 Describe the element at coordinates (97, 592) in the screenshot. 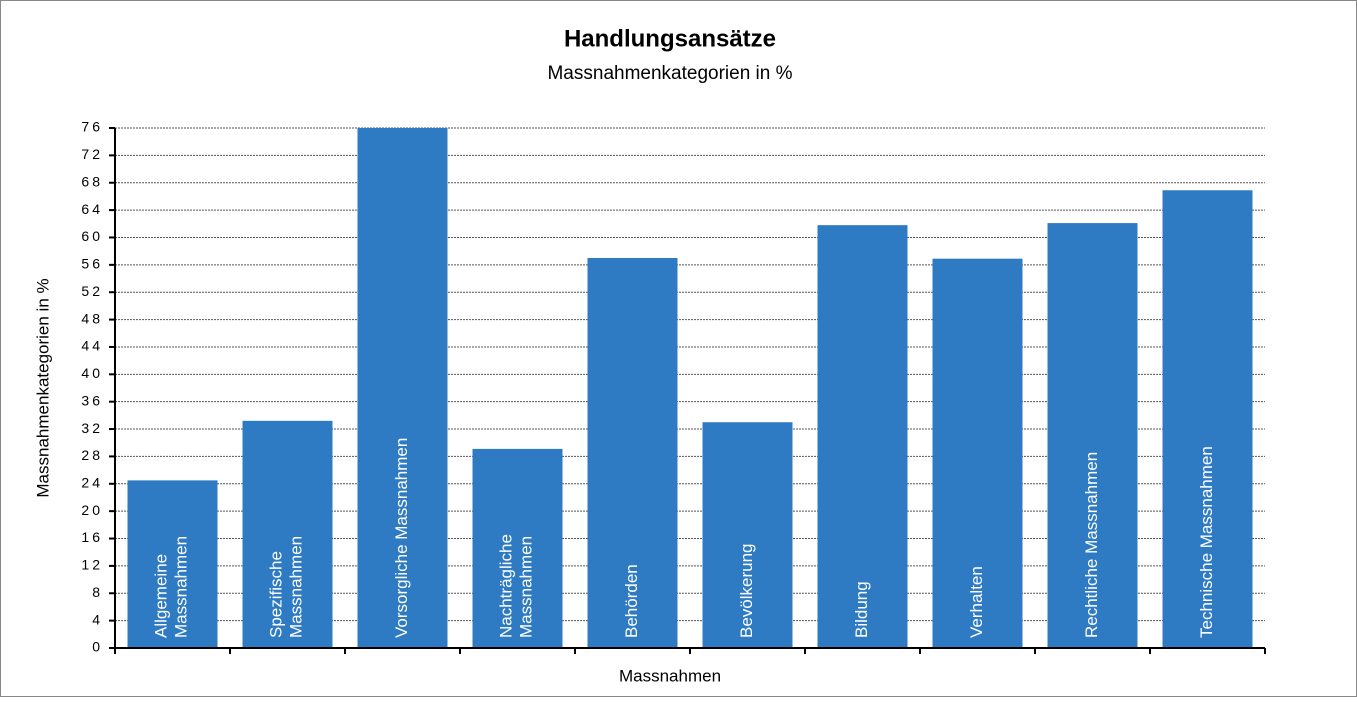

I see `y-tick-label: 8` at that location.